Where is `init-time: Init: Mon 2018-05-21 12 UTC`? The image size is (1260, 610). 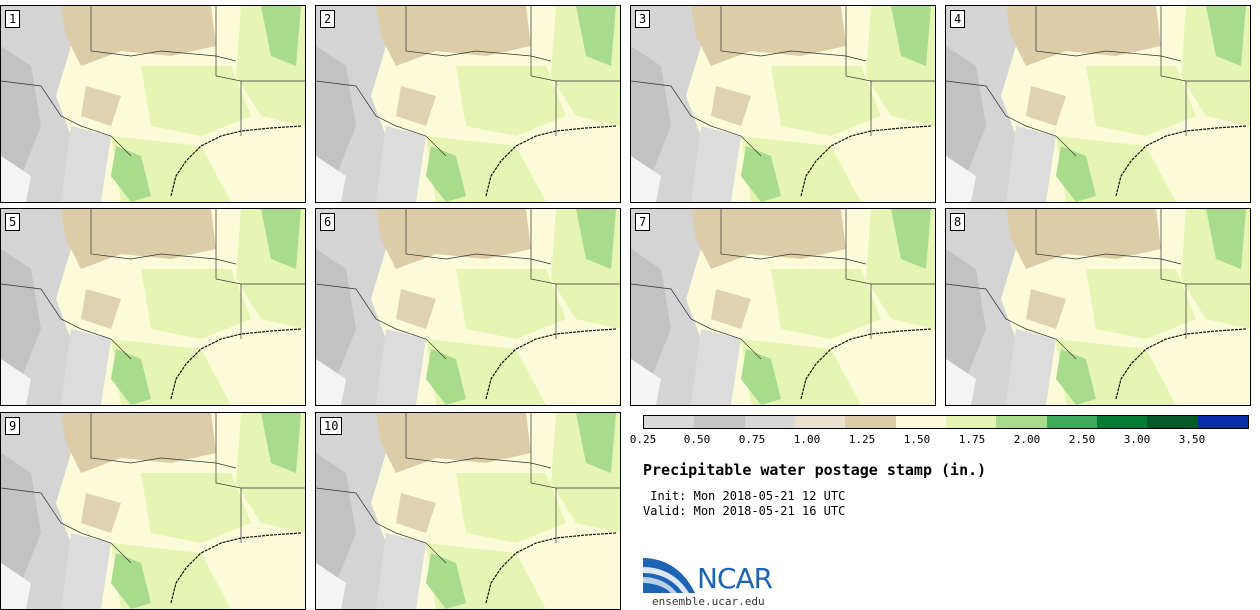
init-time: Init: Mon 2018-05-21 12 UTC is located at coordinates (744, 496).